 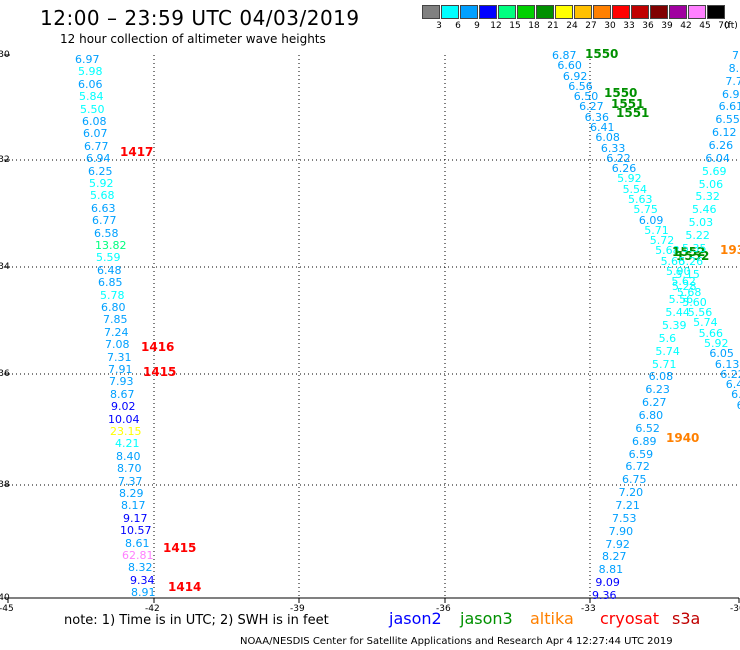 What do you see at coordinates (705, 323) in the screenshot?
I see `wave-height-value: 5.74` at bounding box center [705, 323].